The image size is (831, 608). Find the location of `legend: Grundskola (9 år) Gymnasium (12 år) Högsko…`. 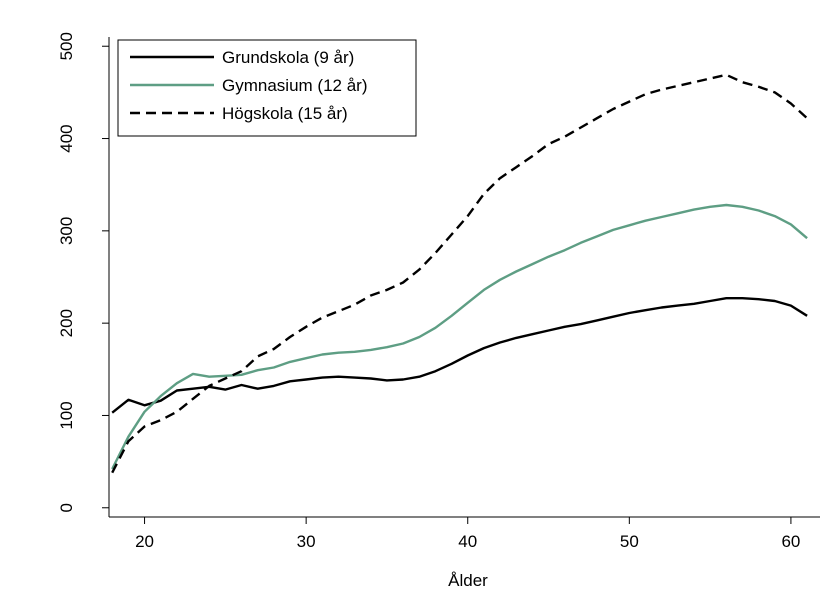

legend: Grundskola (9 år) Gymnasium (12 år) Högsko… is located at coordinates (267, 88).